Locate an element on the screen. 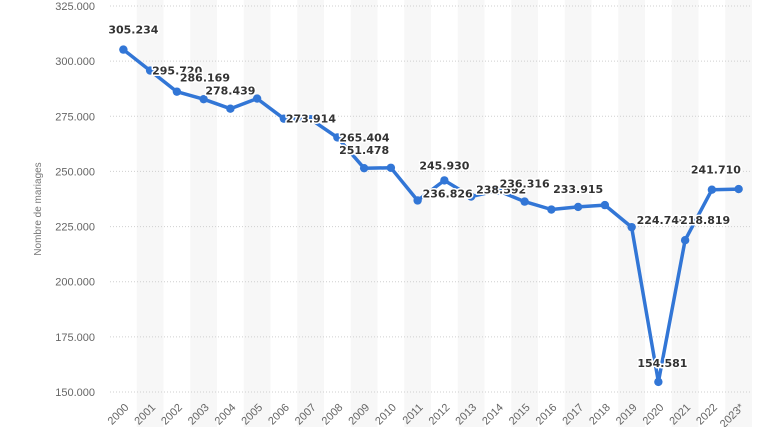 This screenshot has width=760, height=427. data-label: 236.826 is located at coordinates (448, 193).